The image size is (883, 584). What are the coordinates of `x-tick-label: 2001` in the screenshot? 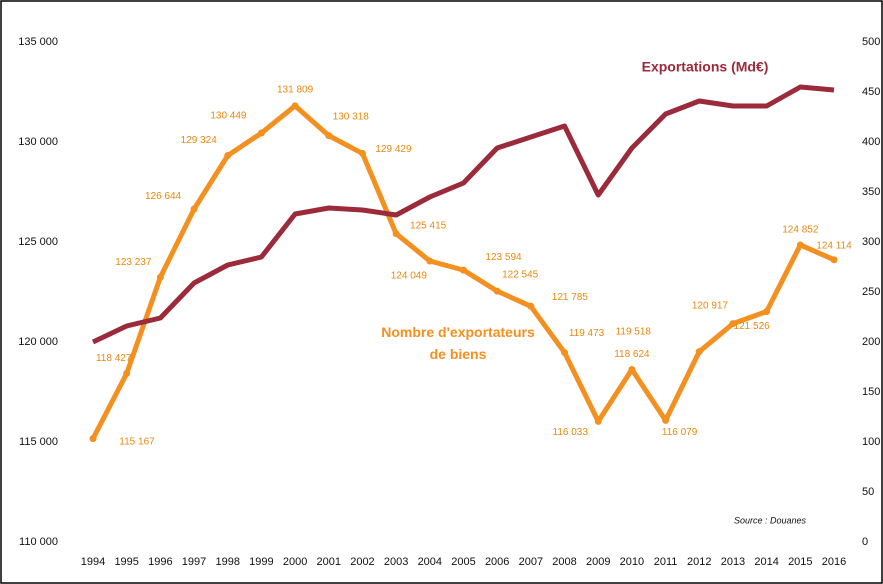 It's located at (329, 562).